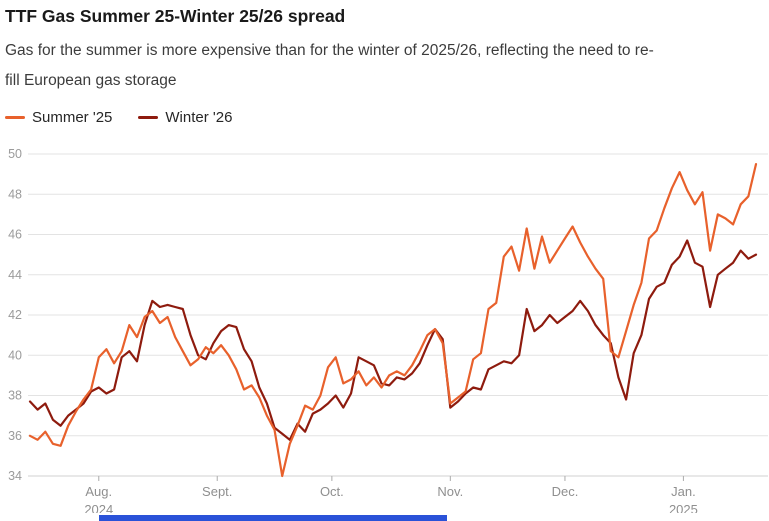 The height and width of the screenshot is (521, 769). Describe the element at coordinates (332, 491) in the screenshot. I see `x-axis-label: Oct.` at that location.